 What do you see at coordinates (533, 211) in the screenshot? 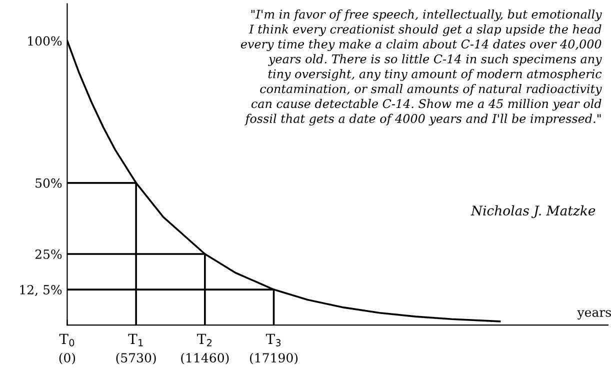
I see `annotation: Nicholas J. Matzke` at bounding box center [533, 211].